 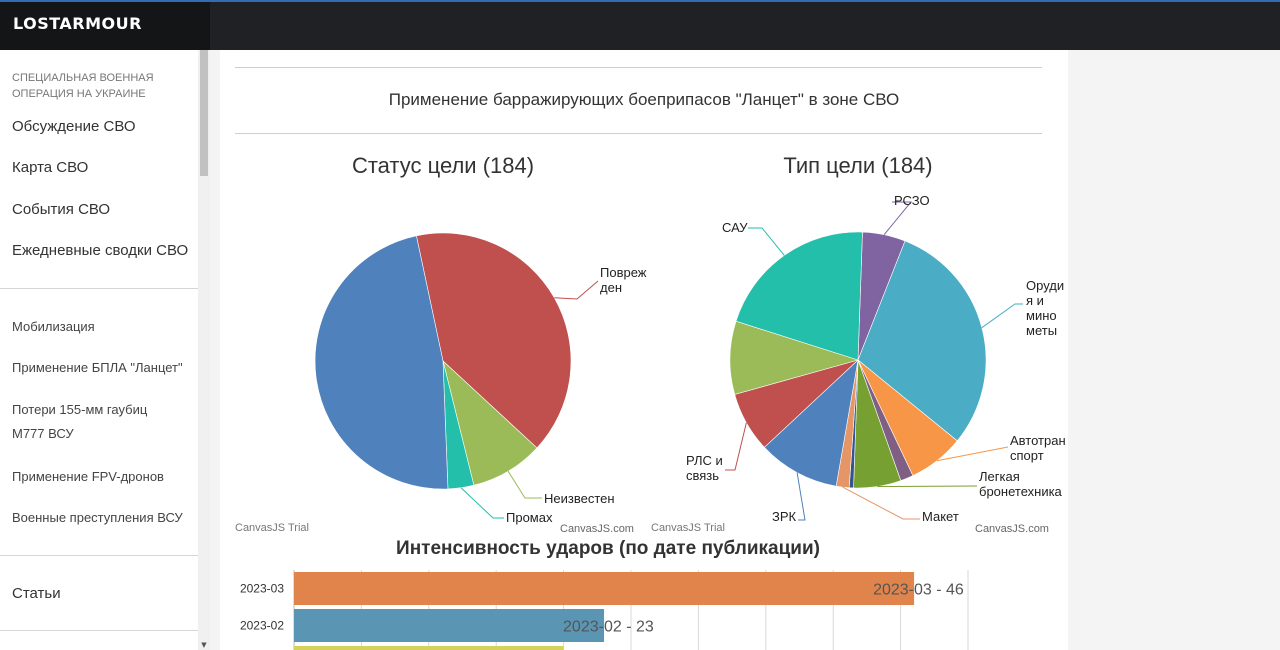 I want to click on sidebar-item-lancet: Применение БПЛА "Ланцет", so click(x=97, y=367).